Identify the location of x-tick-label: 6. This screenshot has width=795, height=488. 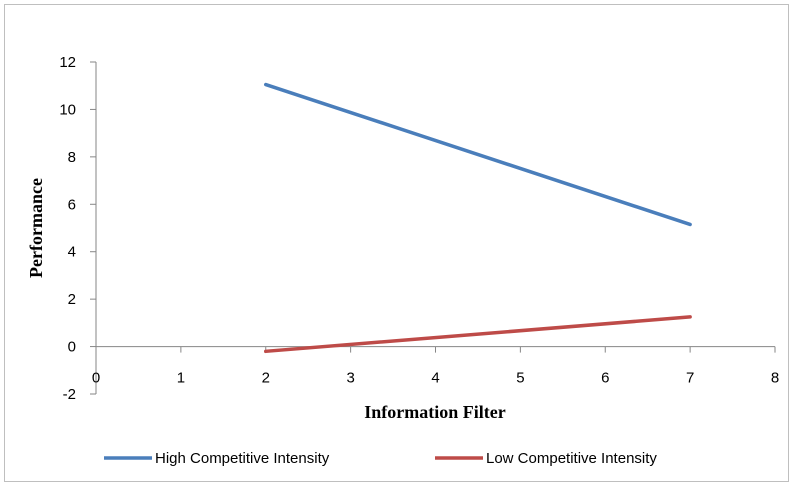
(605, 378).